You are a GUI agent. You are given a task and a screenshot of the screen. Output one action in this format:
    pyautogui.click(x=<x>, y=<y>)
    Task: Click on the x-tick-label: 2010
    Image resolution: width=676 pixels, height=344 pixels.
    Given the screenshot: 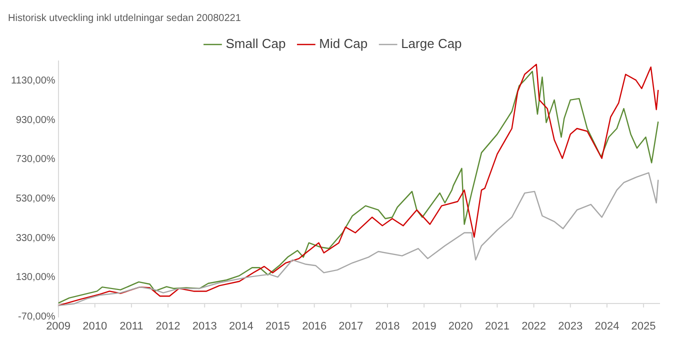 What is the action you would take?
    pyautogui.click(x=95, y=326)
    